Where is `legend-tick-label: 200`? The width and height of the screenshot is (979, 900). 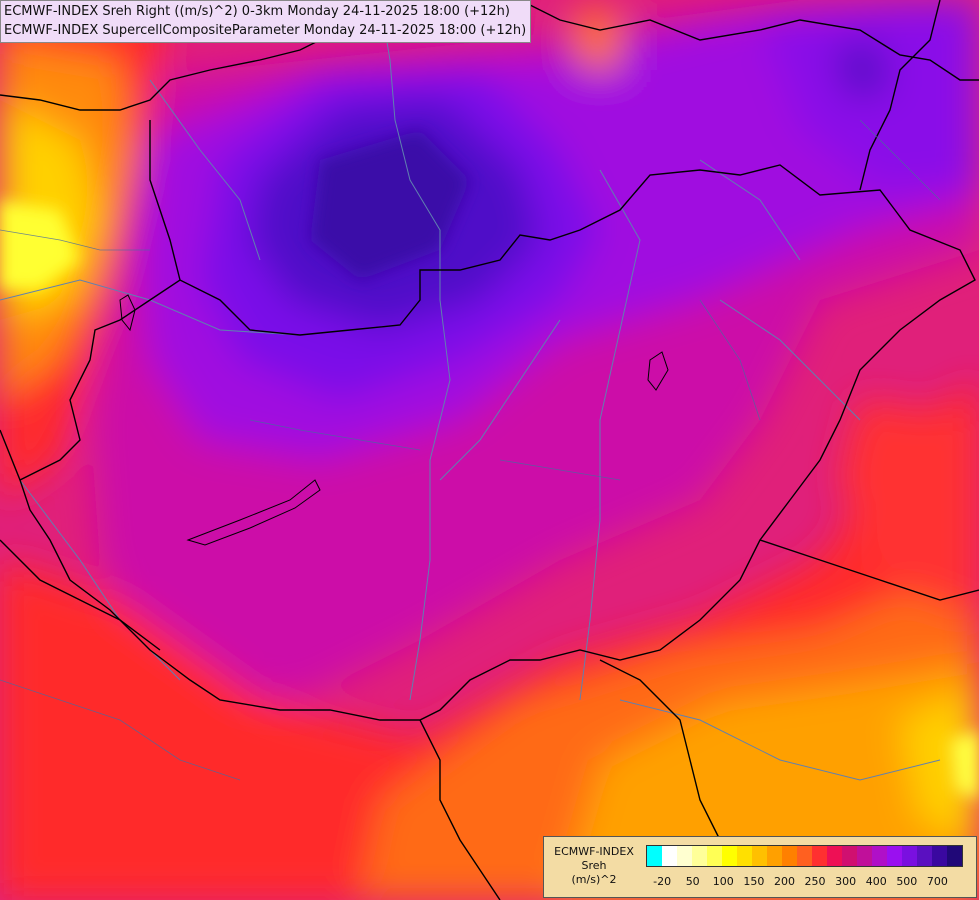
legend-tick-label: 200 is located at coordinates (784, 881).